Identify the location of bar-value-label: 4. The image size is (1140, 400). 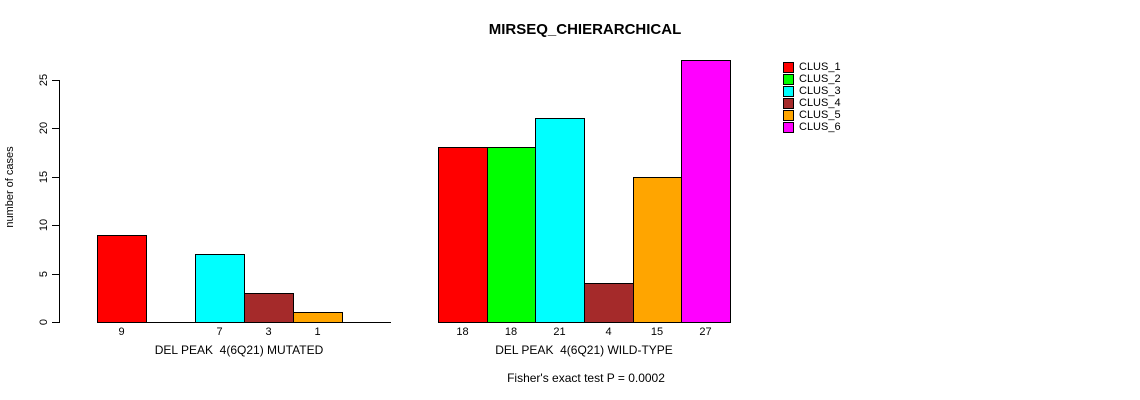
(608, 332).